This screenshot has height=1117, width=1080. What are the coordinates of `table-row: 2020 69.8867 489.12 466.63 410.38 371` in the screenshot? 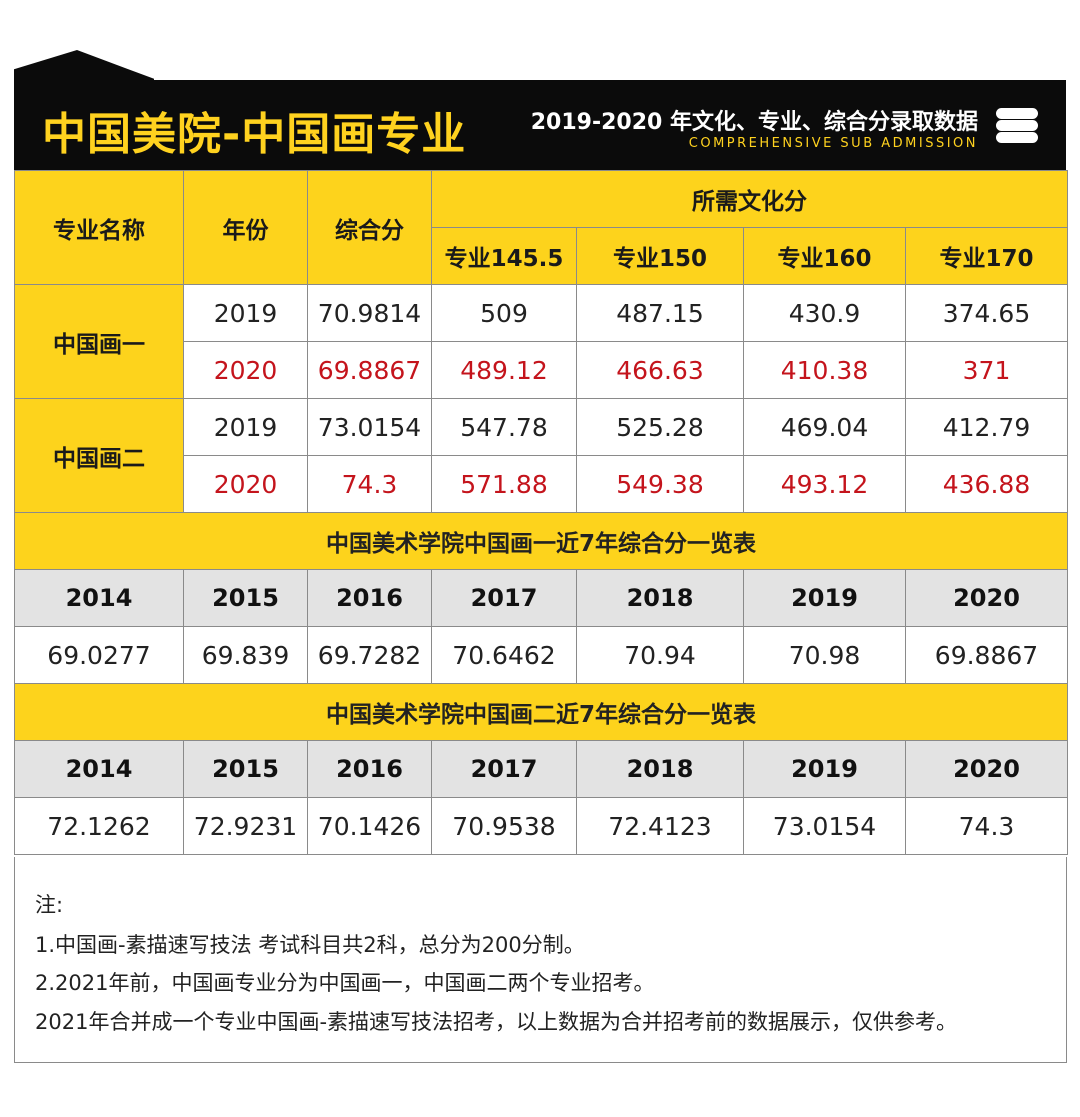 It's located at (541, 370).